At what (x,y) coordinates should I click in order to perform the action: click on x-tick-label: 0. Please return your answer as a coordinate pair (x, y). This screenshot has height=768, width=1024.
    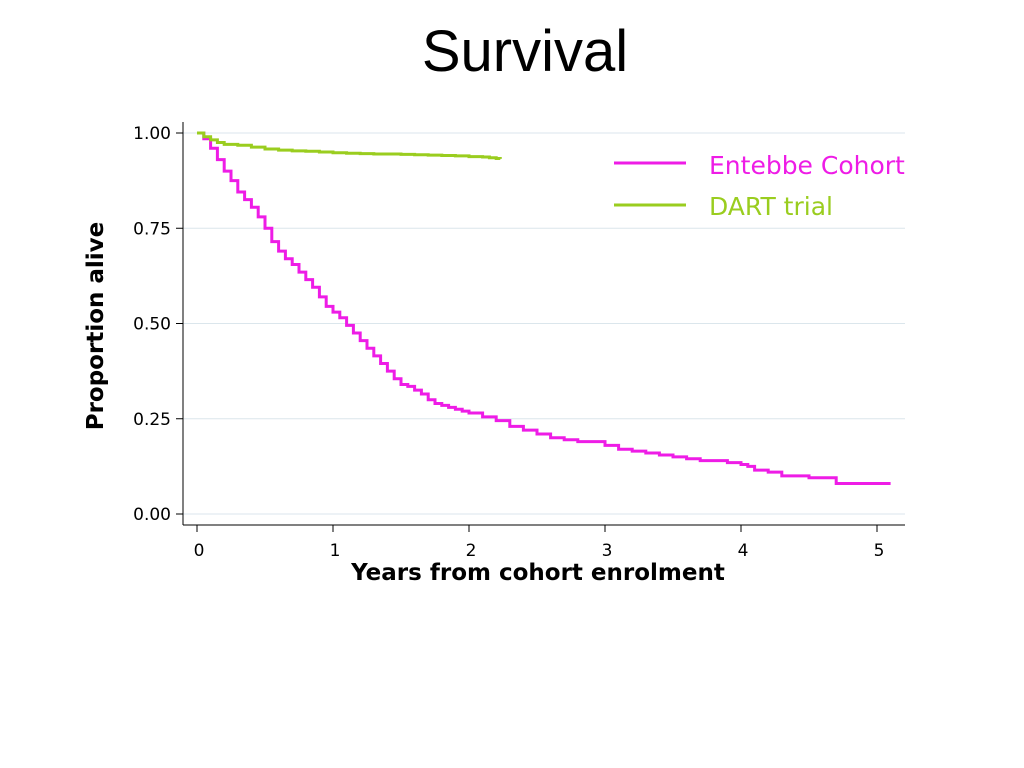
    Looking at the image, I should click on (199, 551).